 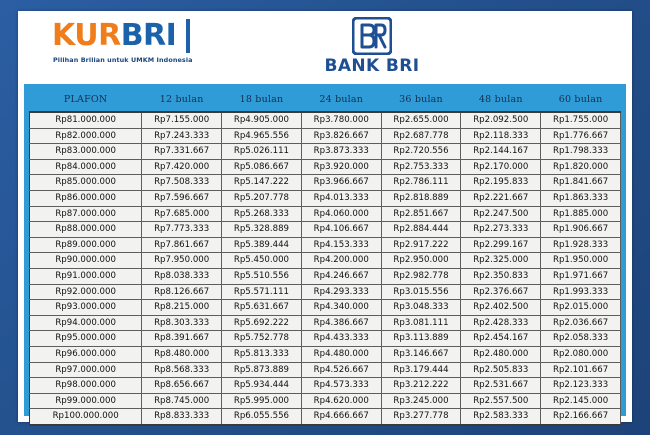 I want to click on cell-plafon: Rp83.000.000, so click(x=85, y=151).